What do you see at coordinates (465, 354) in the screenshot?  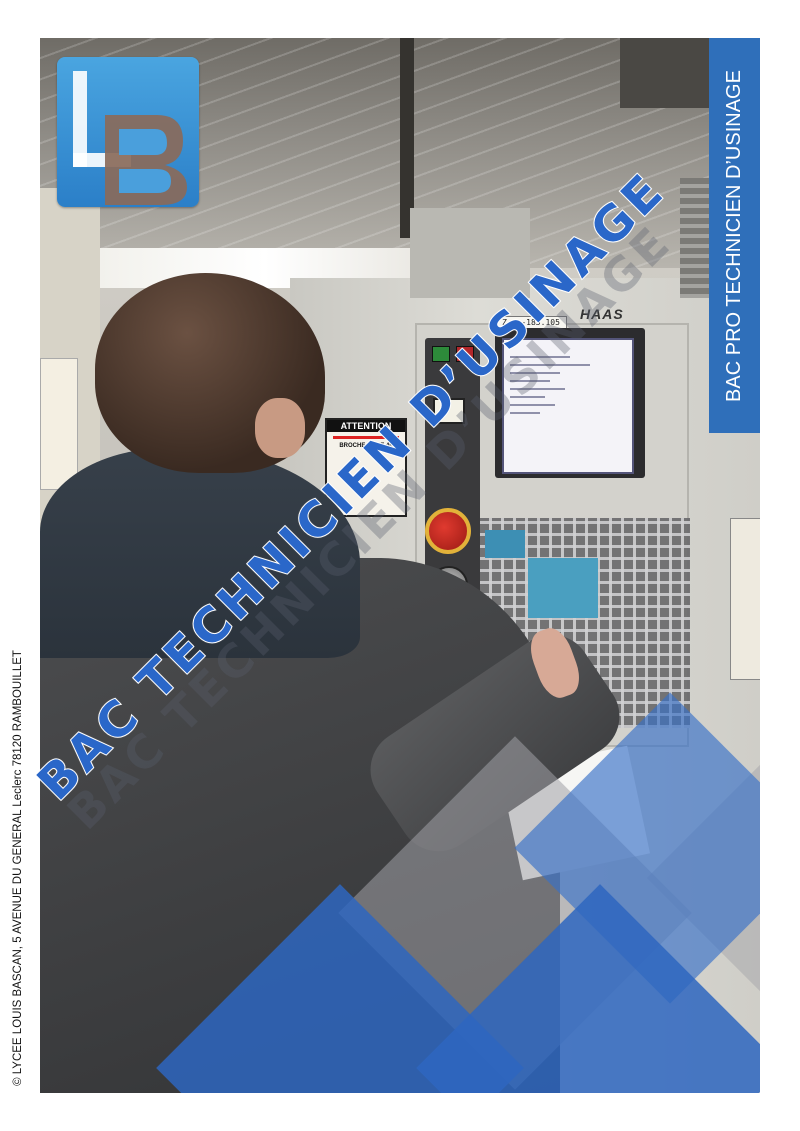 I see `spindle-stop-button` at bounding box center [465, 354].